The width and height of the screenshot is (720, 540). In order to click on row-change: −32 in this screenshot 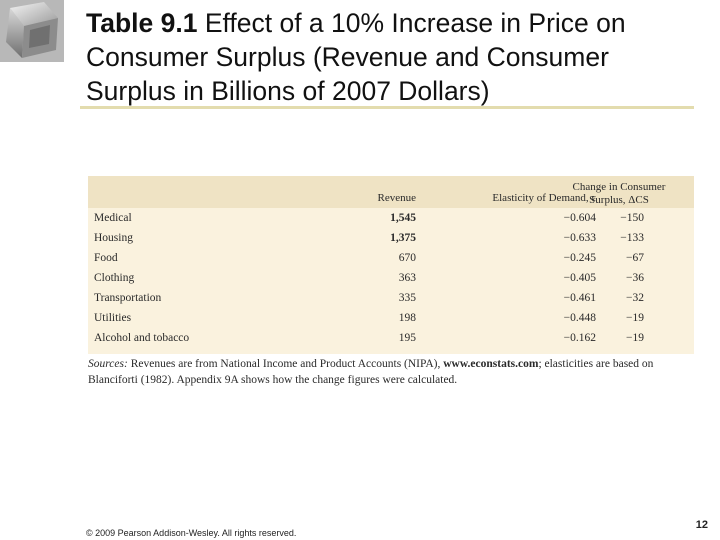, I will do `click(635, 298)`.